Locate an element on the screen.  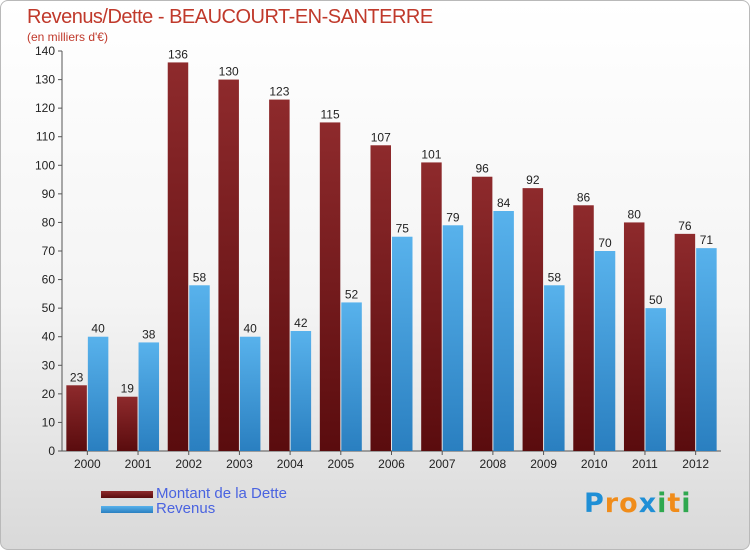
legend-swatch-dette is located at coordinates (127, 494).